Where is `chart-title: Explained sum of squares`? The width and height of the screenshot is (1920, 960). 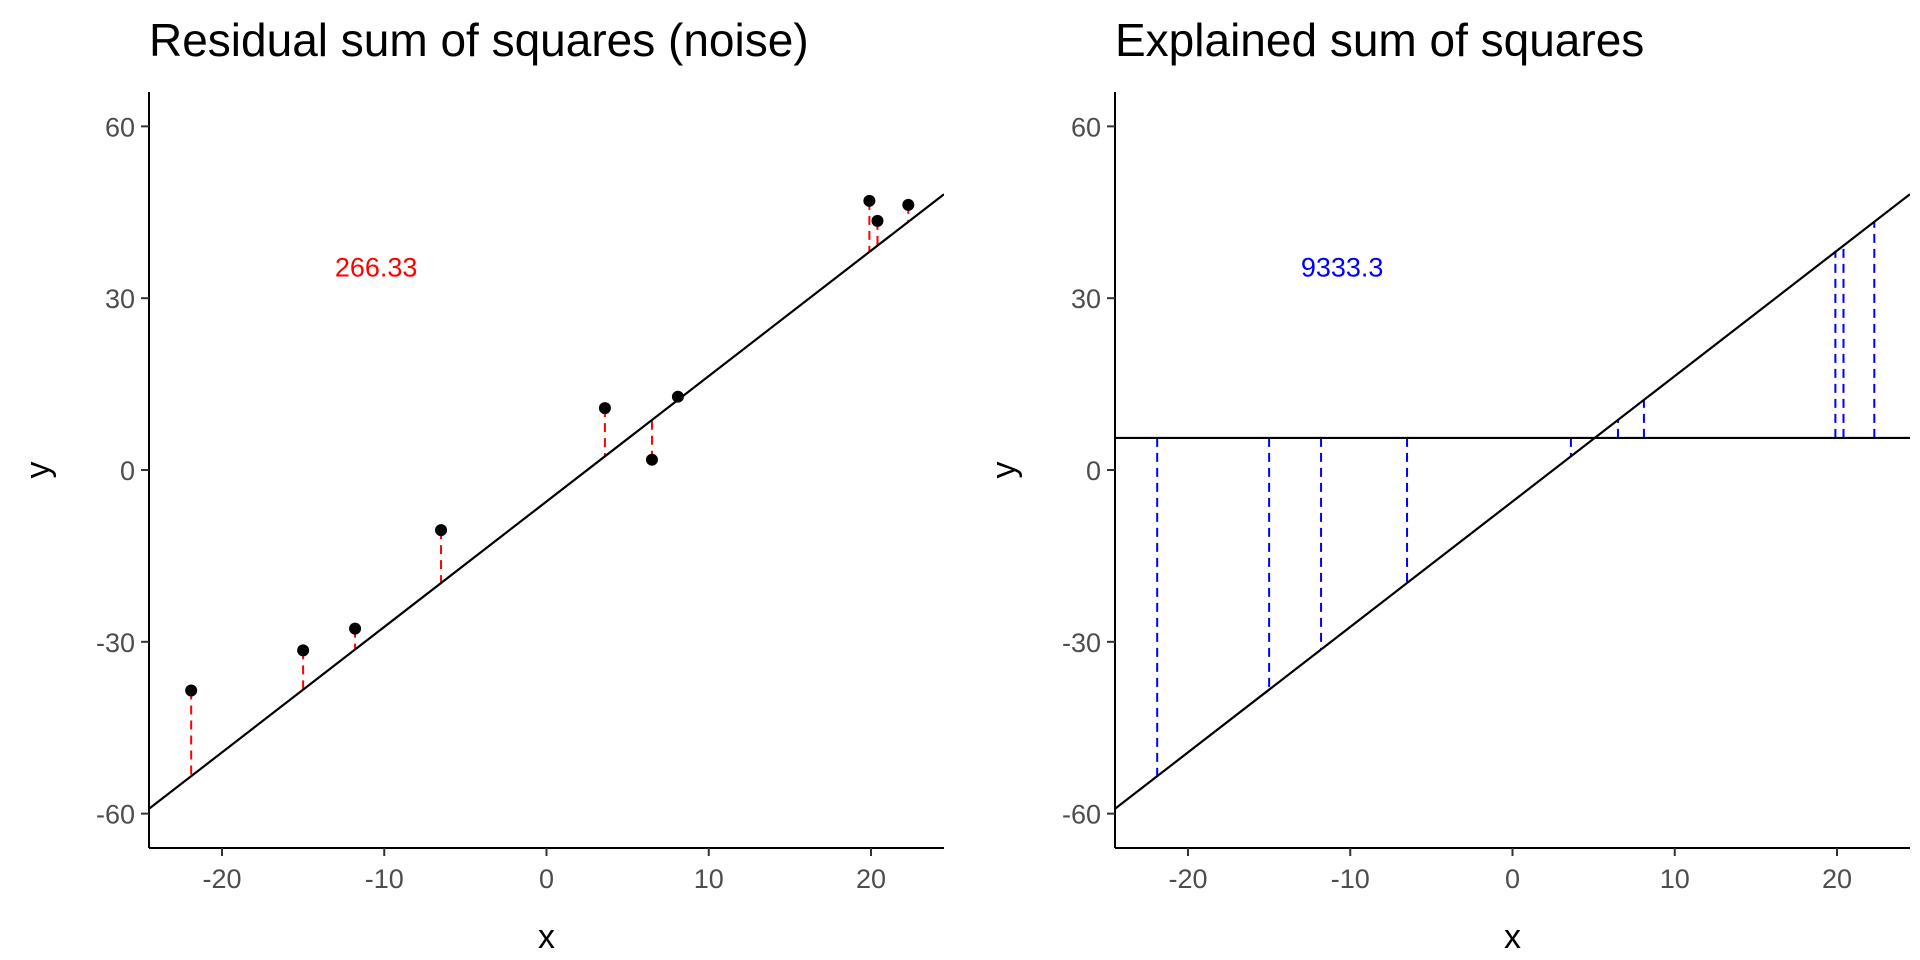 chart-title: Explained sum of squares is located at coordinates (1379, 40).